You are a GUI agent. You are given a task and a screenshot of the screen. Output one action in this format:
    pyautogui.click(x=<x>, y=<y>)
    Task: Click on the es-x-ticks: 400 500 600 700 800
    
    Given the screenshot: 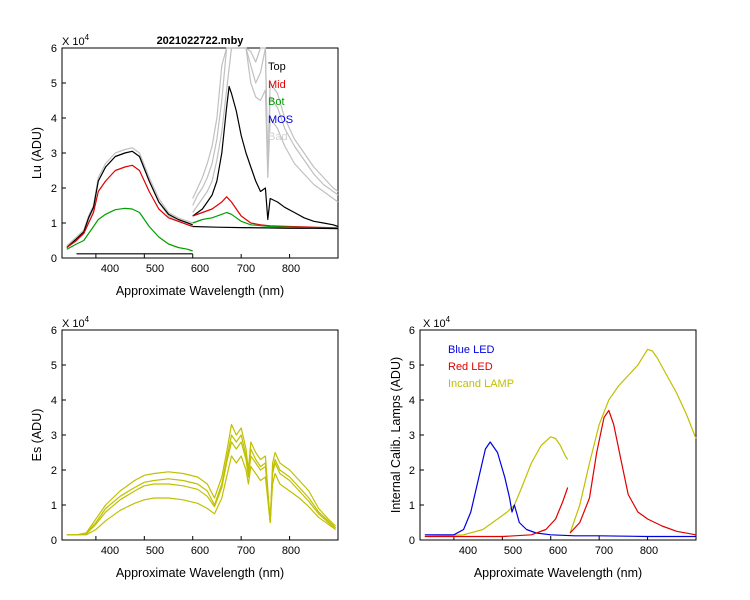 What is the action you would take?
    pyautogui.click(x=200, y=551)
    